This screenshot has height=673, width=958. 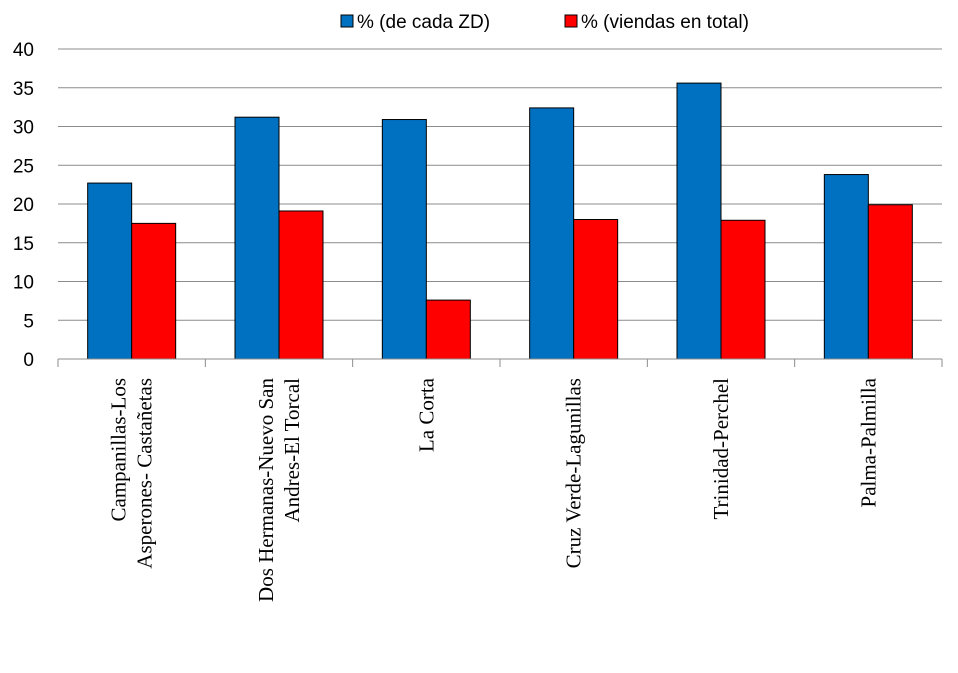 I want to click on category-label: Campanillas-Los, so click(x=119, y=449).